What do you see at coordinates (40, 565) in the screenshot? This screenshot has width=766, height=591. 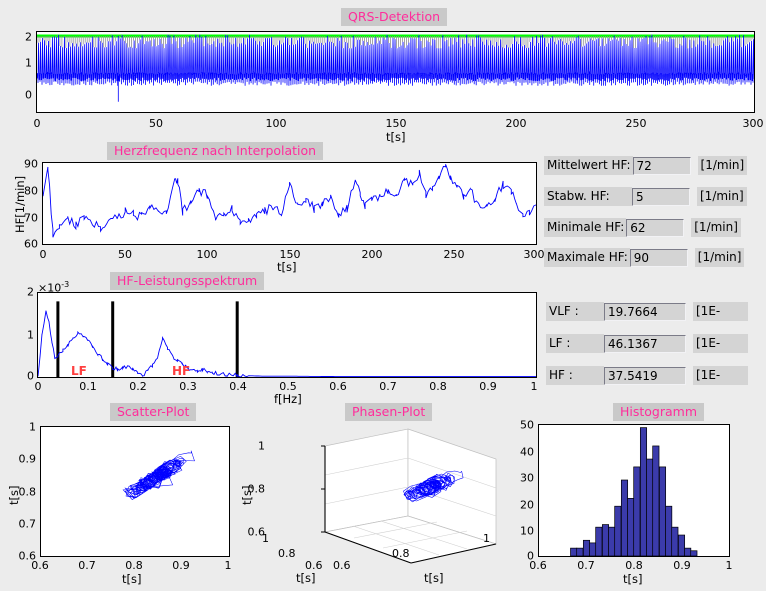 I see `scatter-xtick-06: 0.6` at bounding box center [40, 565].